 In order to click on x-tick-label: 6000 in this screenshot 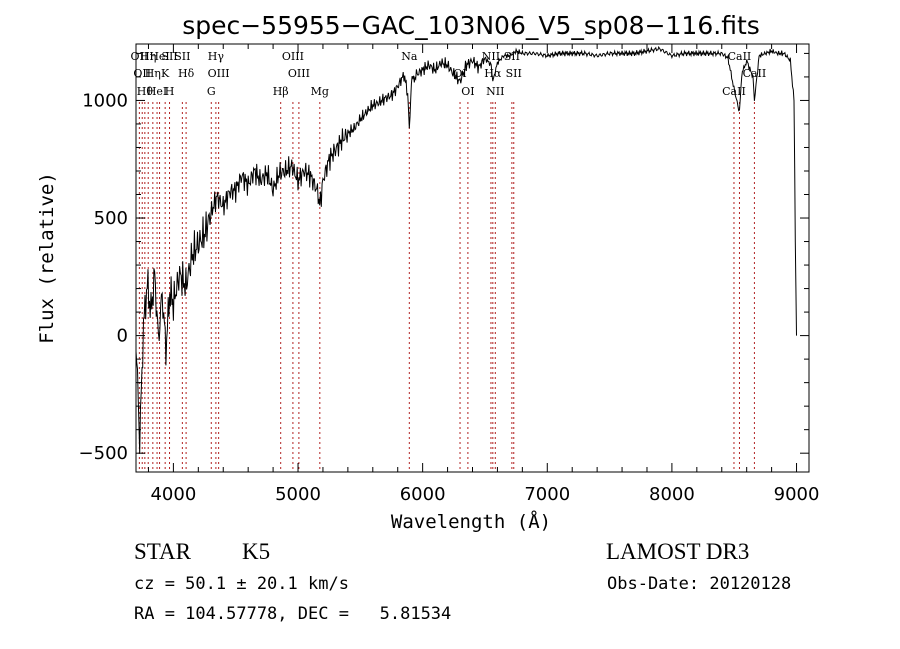, I will do `click(423, 494)`.